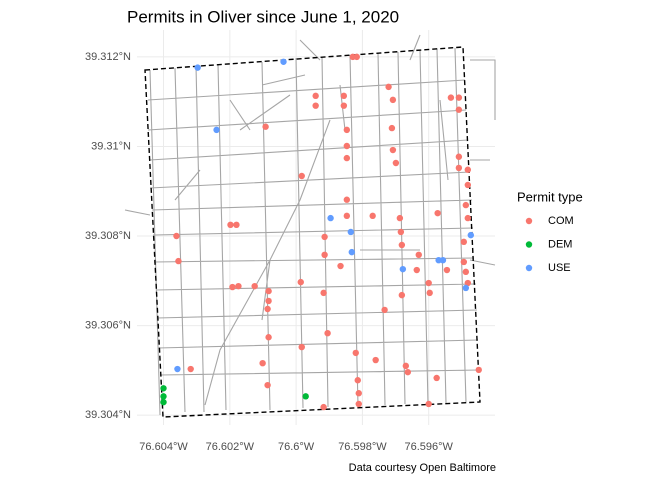 The width and height of the screenshot is (672, 480). Describe the element at coordinates (111, 146) in the screenshot. I see `y-tick-label: 39.31°N` at that location.